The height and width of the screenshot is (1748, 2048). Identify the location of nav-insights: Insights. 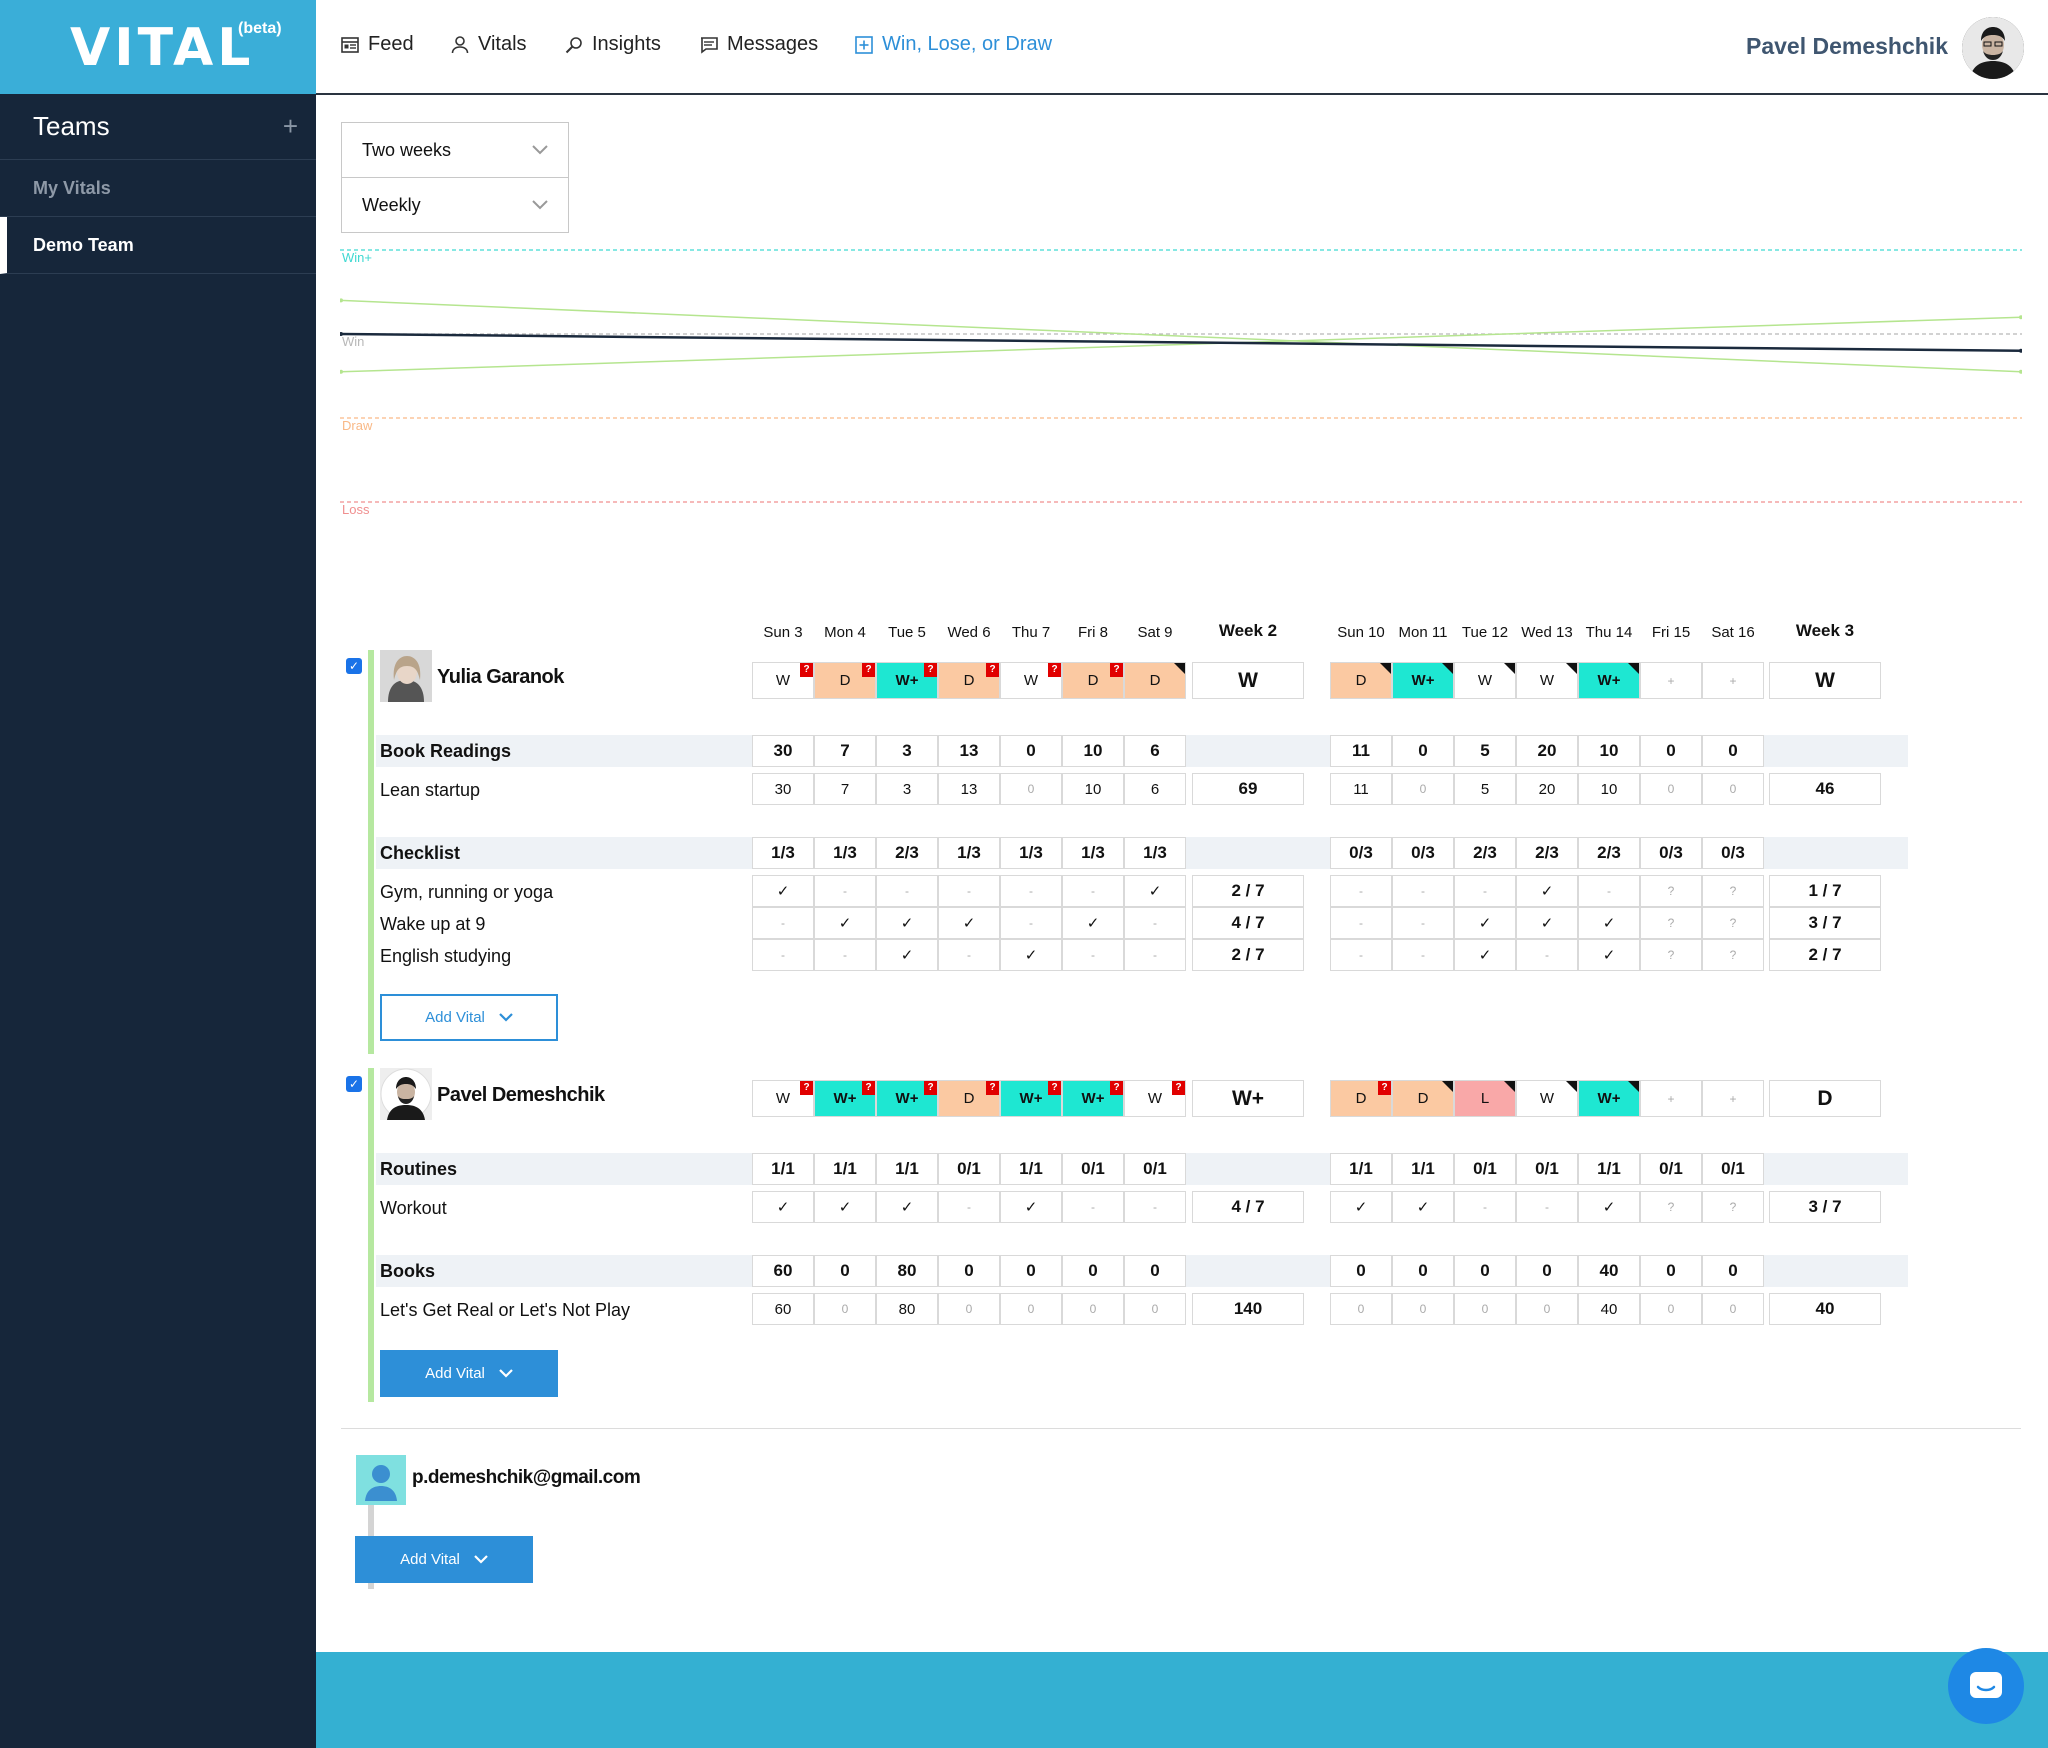
(612, 44).